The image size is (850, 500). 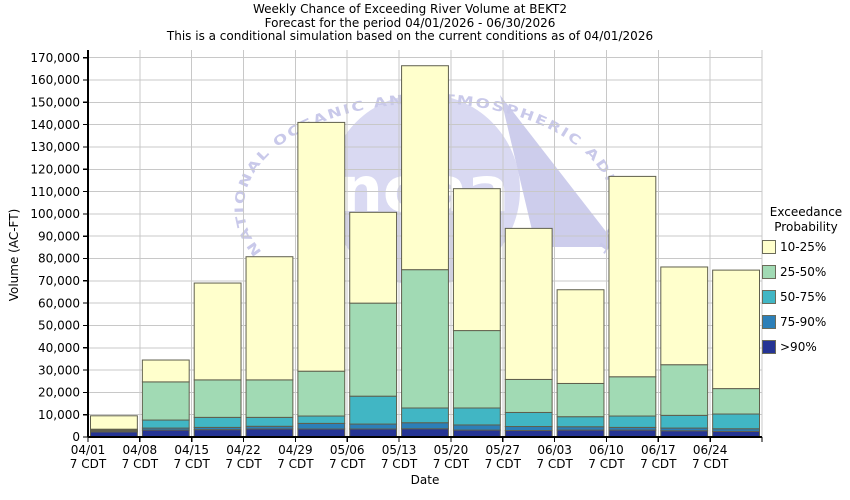 What do you see at coordinates (347, 450) in the screenshot?
I see `x-tick-label-date: 05/06` at bounding box center [347, 450].